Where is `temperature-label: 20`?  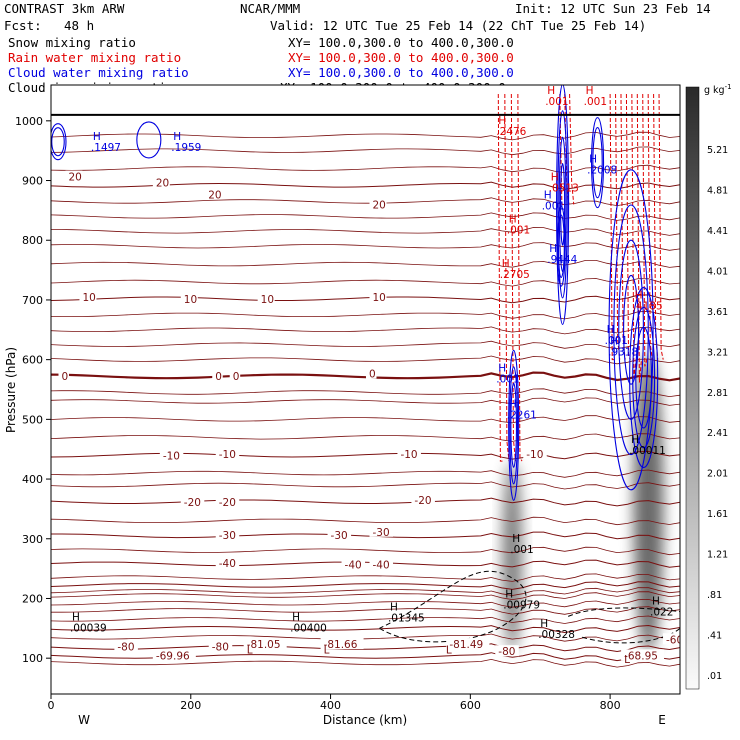
temperature-label: 20 is located at coordinates (162, 184).